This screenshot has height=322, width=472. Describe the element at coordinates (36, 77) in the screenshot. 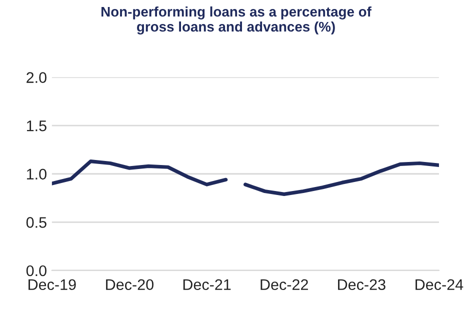

I see `y-tick-label: 2.0` at that location.